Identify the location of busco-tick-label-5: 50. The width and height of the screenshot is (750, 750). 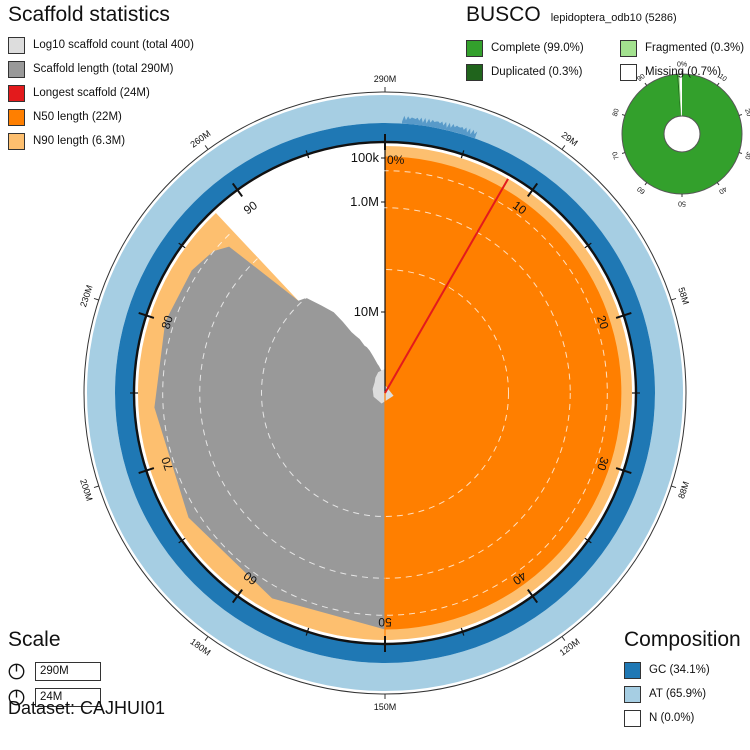
(682, 203).